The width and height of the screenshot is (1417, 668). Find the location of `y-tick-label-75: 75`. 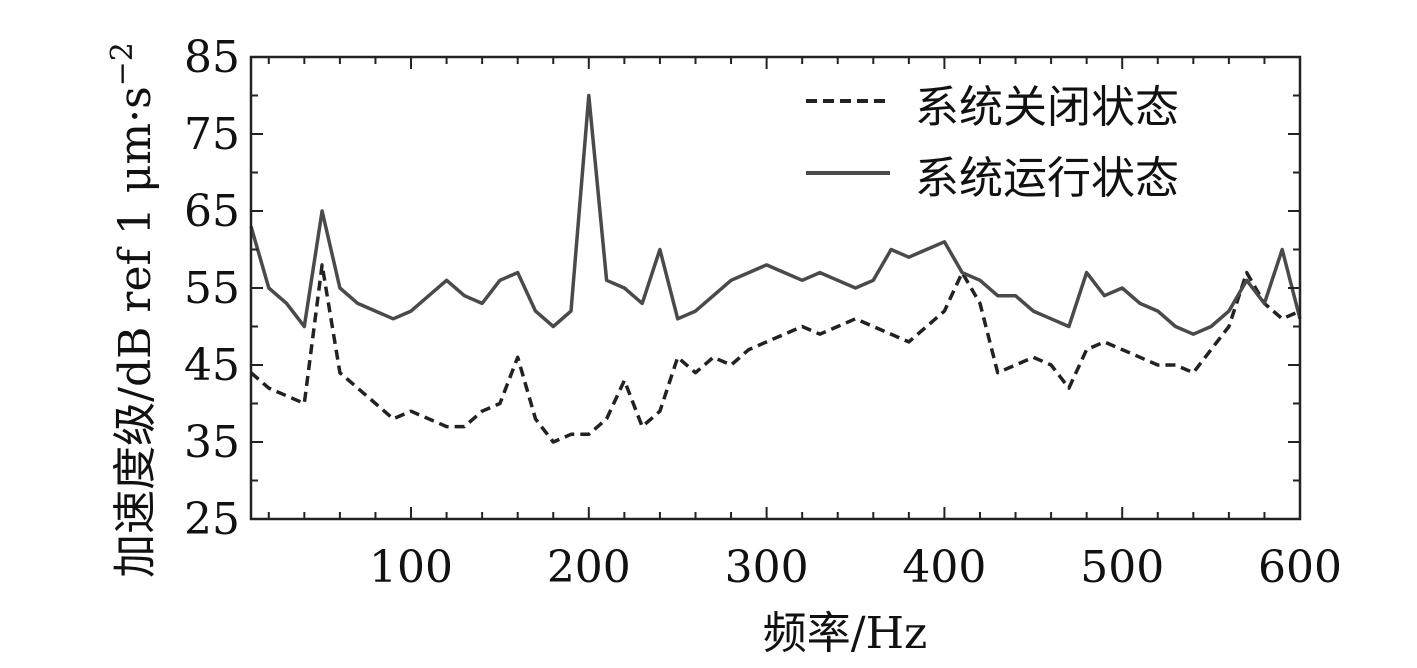

y-tick-label-75: 75 is located at coordinates (212, 134).